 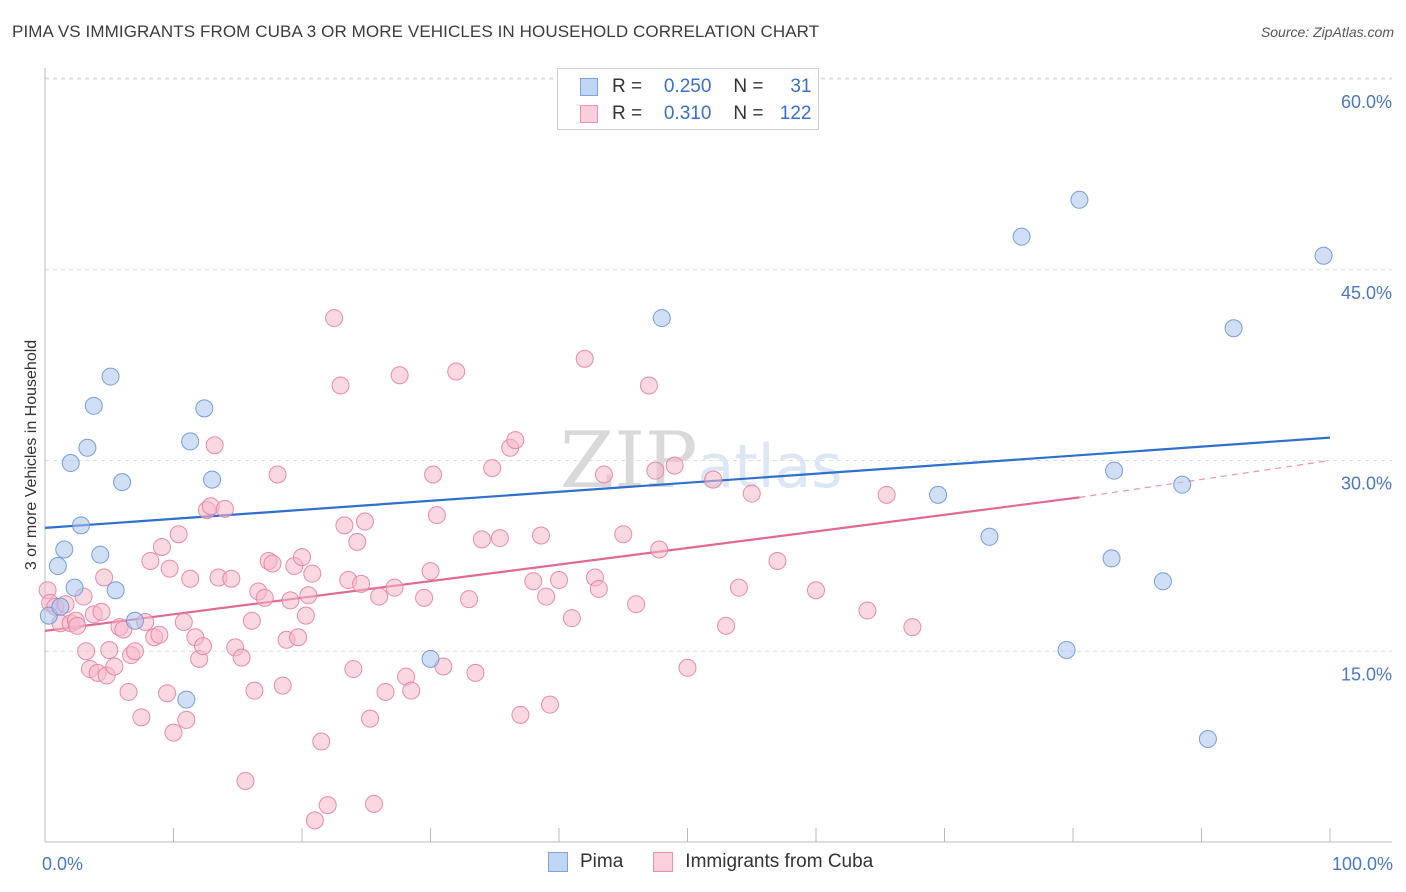 I want to click on y-tick-label: 15.0%, so click(x=1366, y=674).